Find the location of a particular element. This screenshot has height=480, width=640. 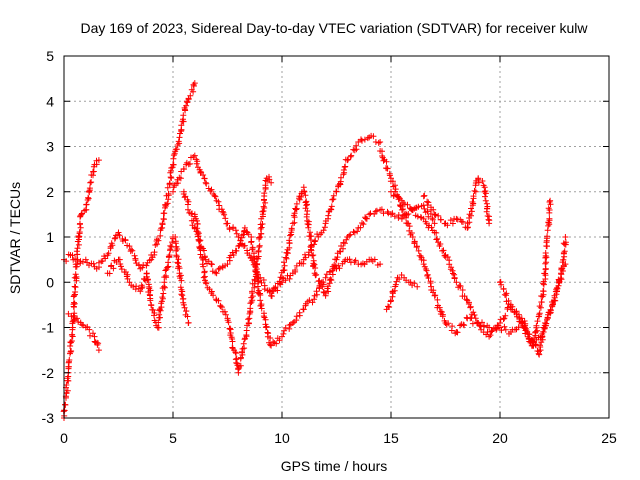

series-track-g is located at coordinates (233, 274).